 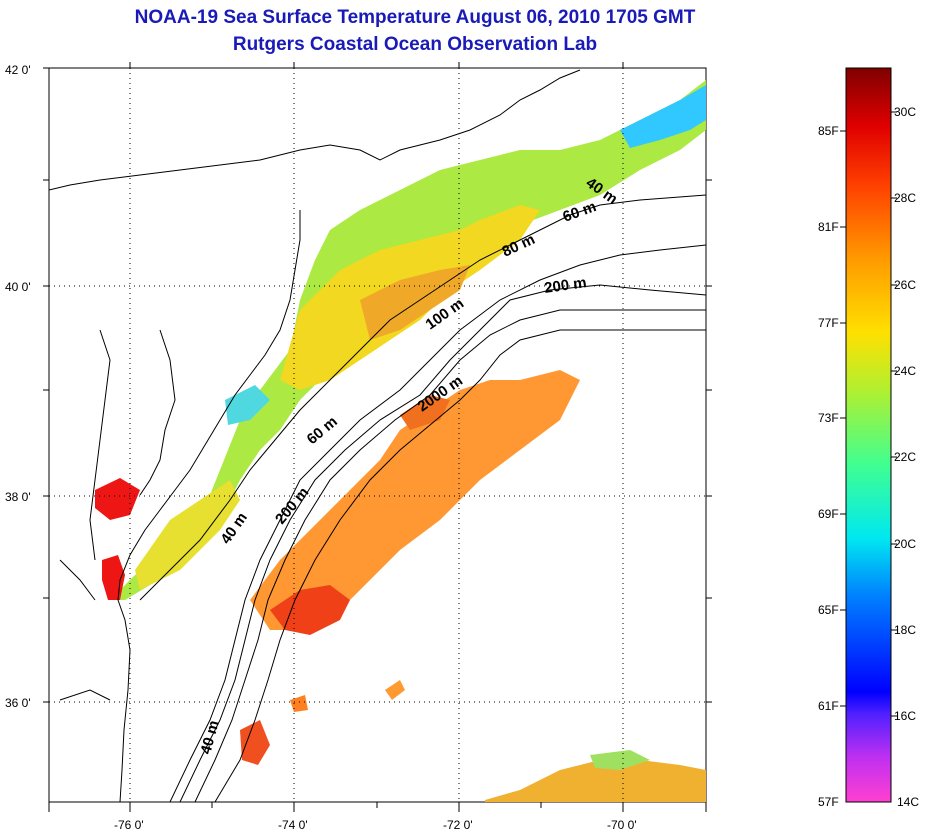 What do you see at coordinates (905, 716) in the screenshot?
I see `colorbar-c-label: 16C` at bounding box center [905, 716].